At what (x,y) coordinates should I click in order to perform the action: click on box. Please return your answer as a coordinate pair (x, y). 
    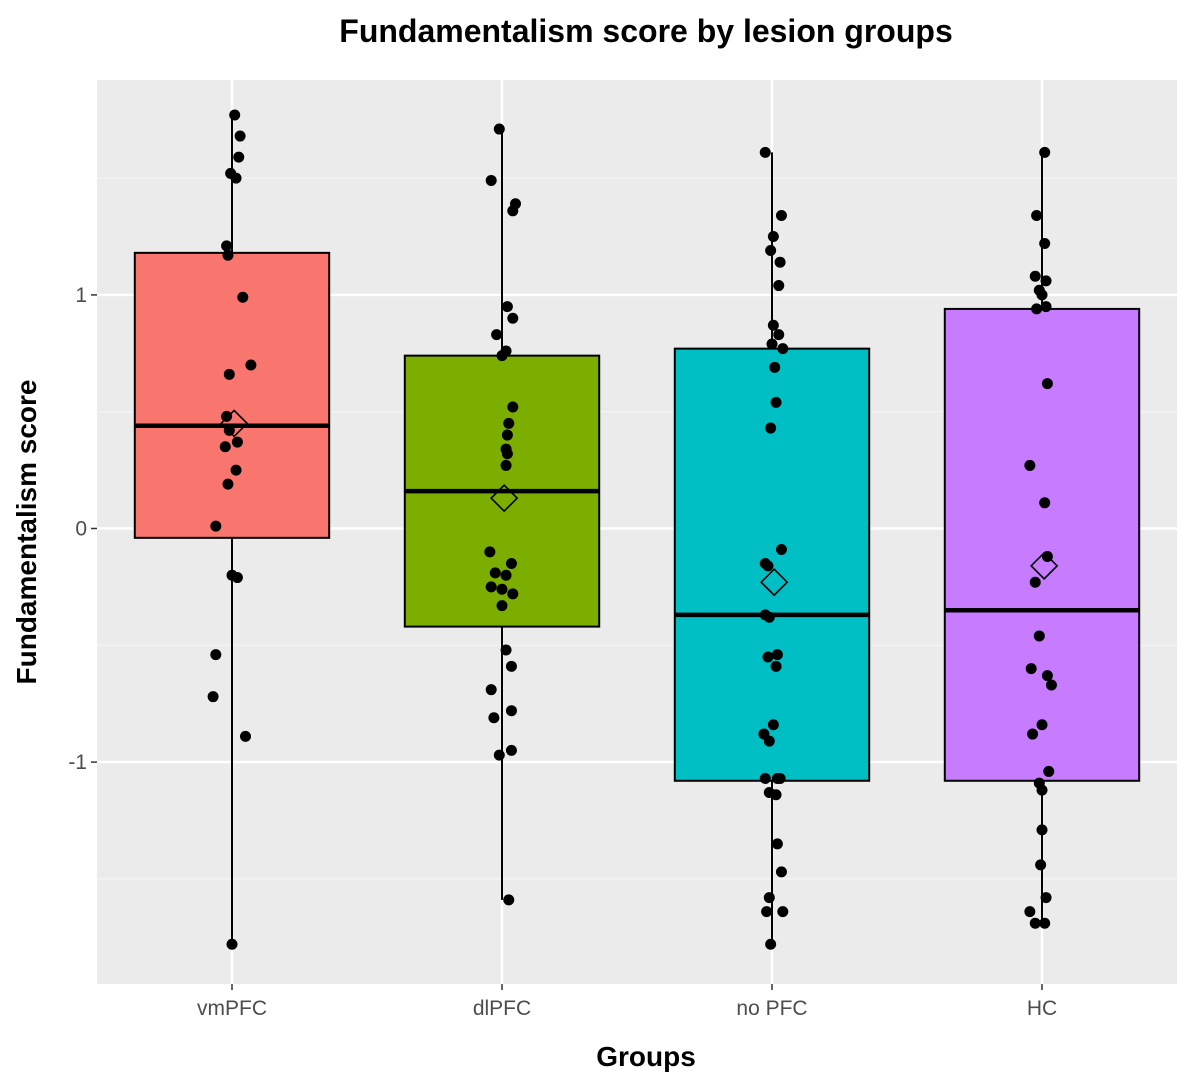
    Looking at the image, I should click on (232, 395).